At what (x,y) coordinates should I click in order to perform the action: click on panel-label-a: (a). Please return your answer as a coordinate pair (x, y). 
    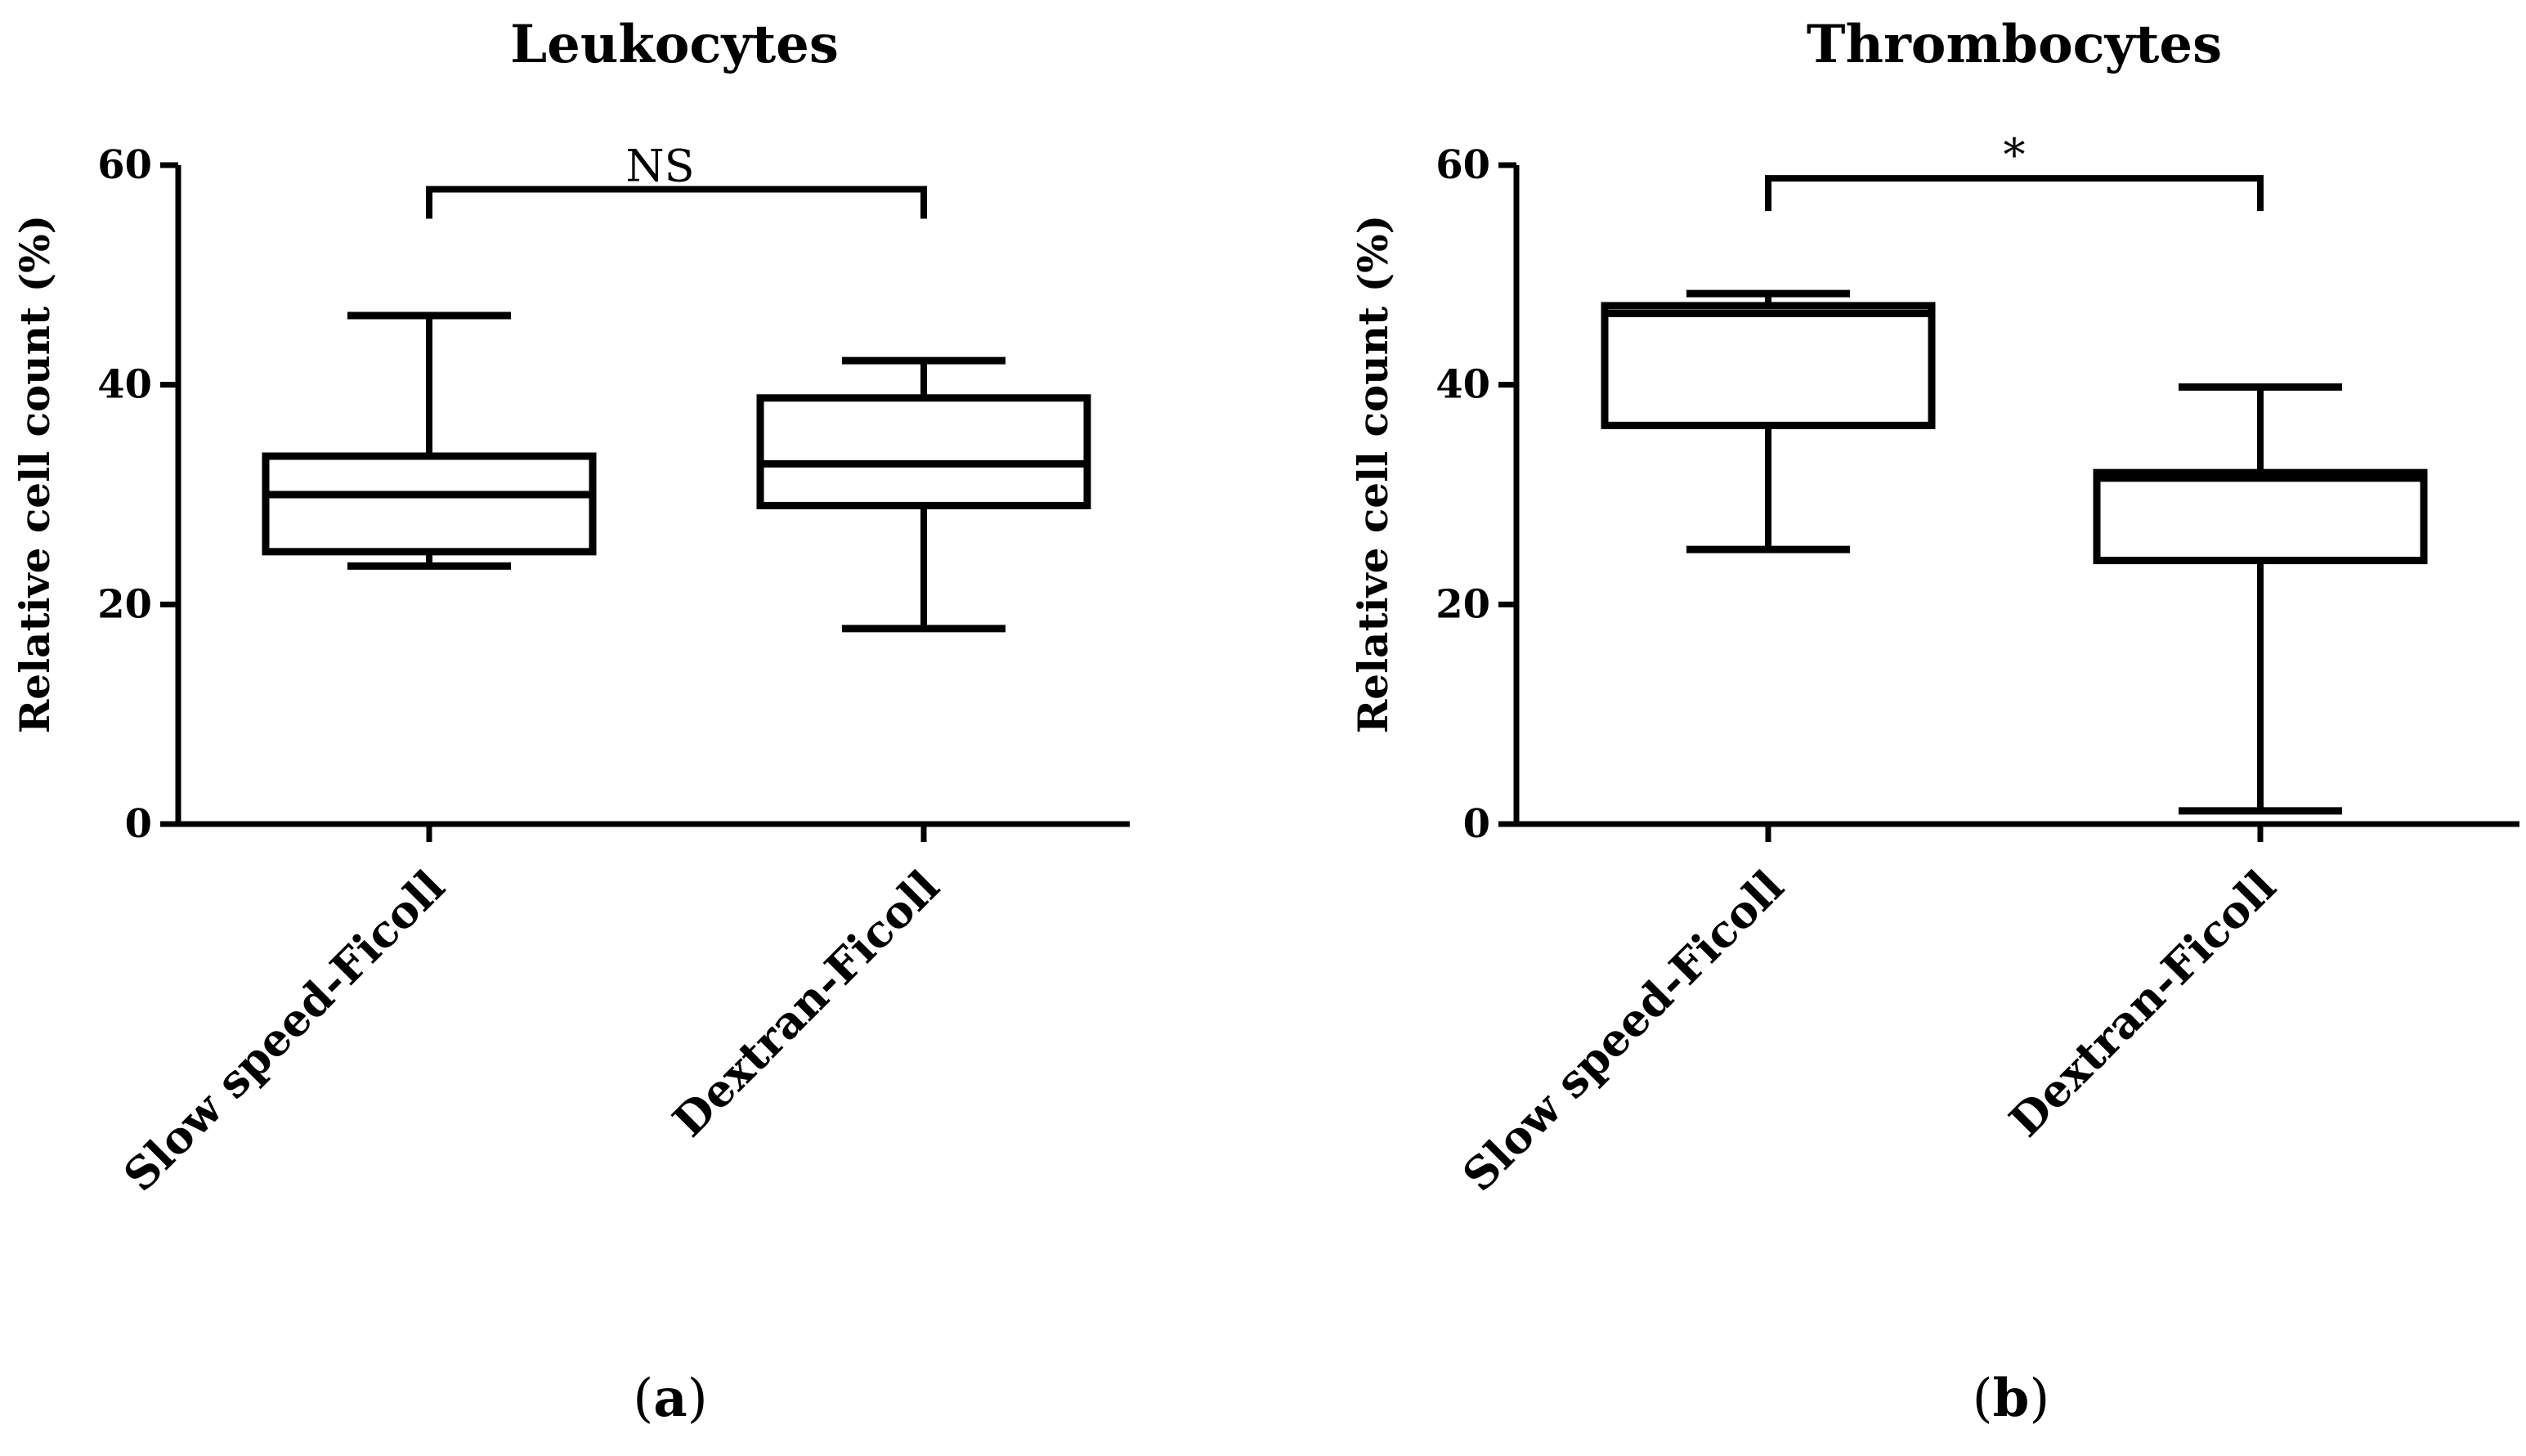
    Looking at the image, I should click on (670, 1398).